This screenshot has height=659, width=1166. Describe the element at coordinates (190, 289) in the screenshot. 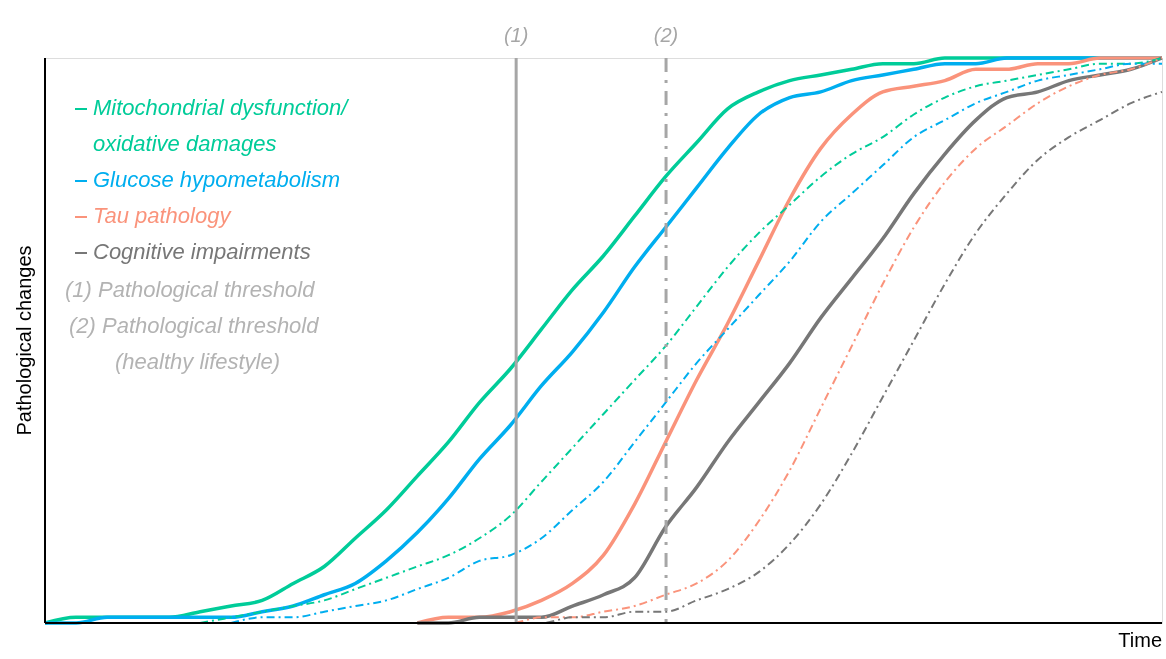

I see `annotation: (1) Pathological threshold` at that location.